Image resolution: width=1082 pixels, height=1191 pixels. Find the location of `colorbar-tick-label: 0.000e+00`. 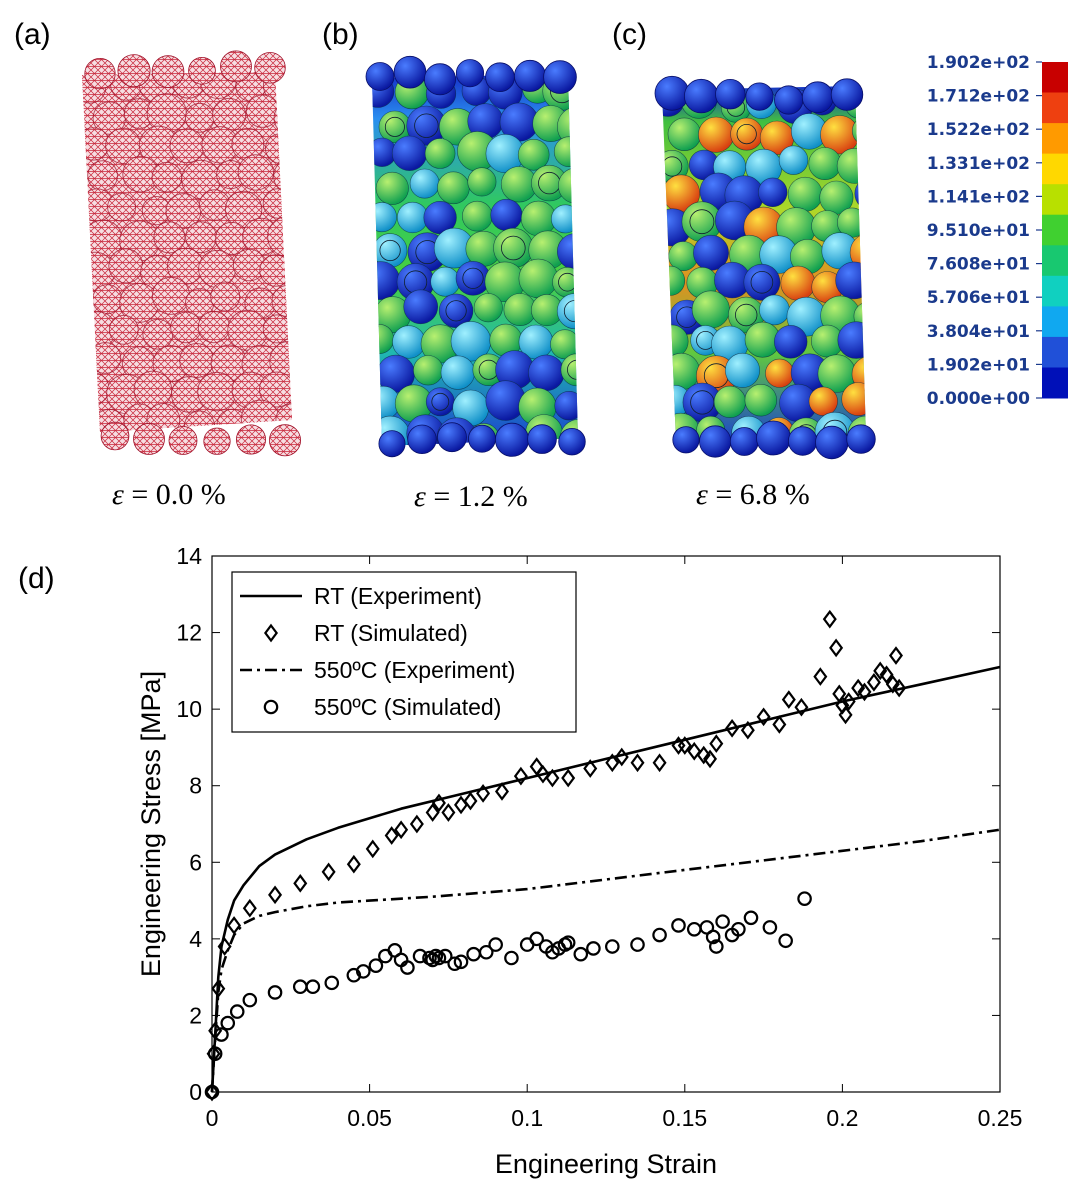

colorbar-tick-label: 0.000e+00 is located at coordinates (978, 399).